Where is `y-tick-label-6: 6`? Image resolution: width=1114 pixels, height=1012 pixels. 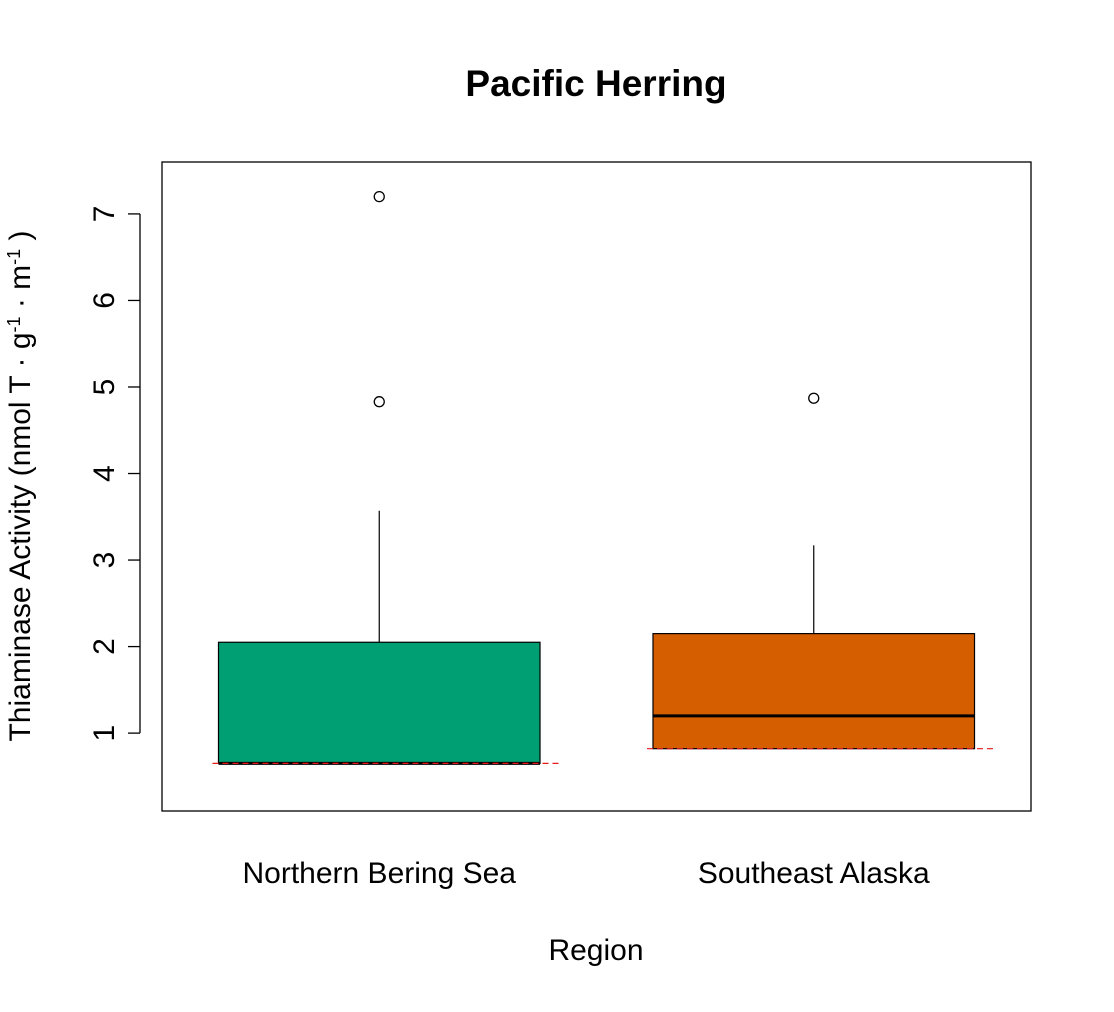
y-tick-label-6: 6 is located at coordinates (104, 300).